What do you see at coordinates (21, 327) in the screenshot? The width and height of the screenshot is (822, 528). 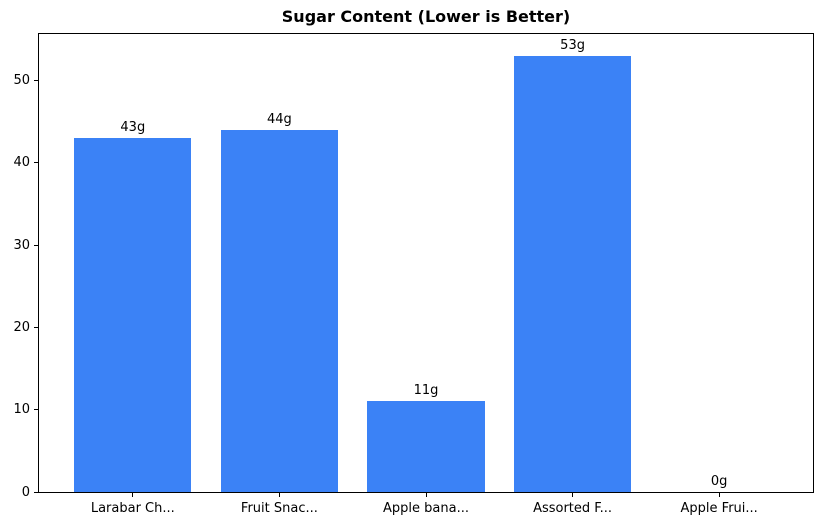 I see `y-tick-label: 20` at bounding box center [21, 327].